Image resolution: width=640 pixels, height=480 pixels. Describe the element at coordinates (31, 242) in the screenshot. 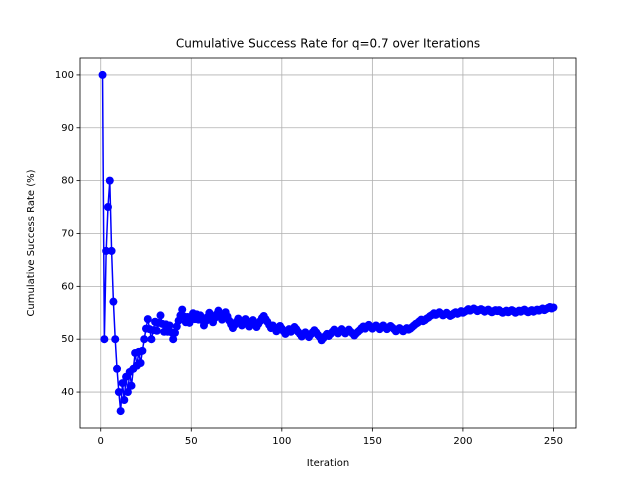

I see `y-axis-label: Cumulative Success Rate (%)` at that location.